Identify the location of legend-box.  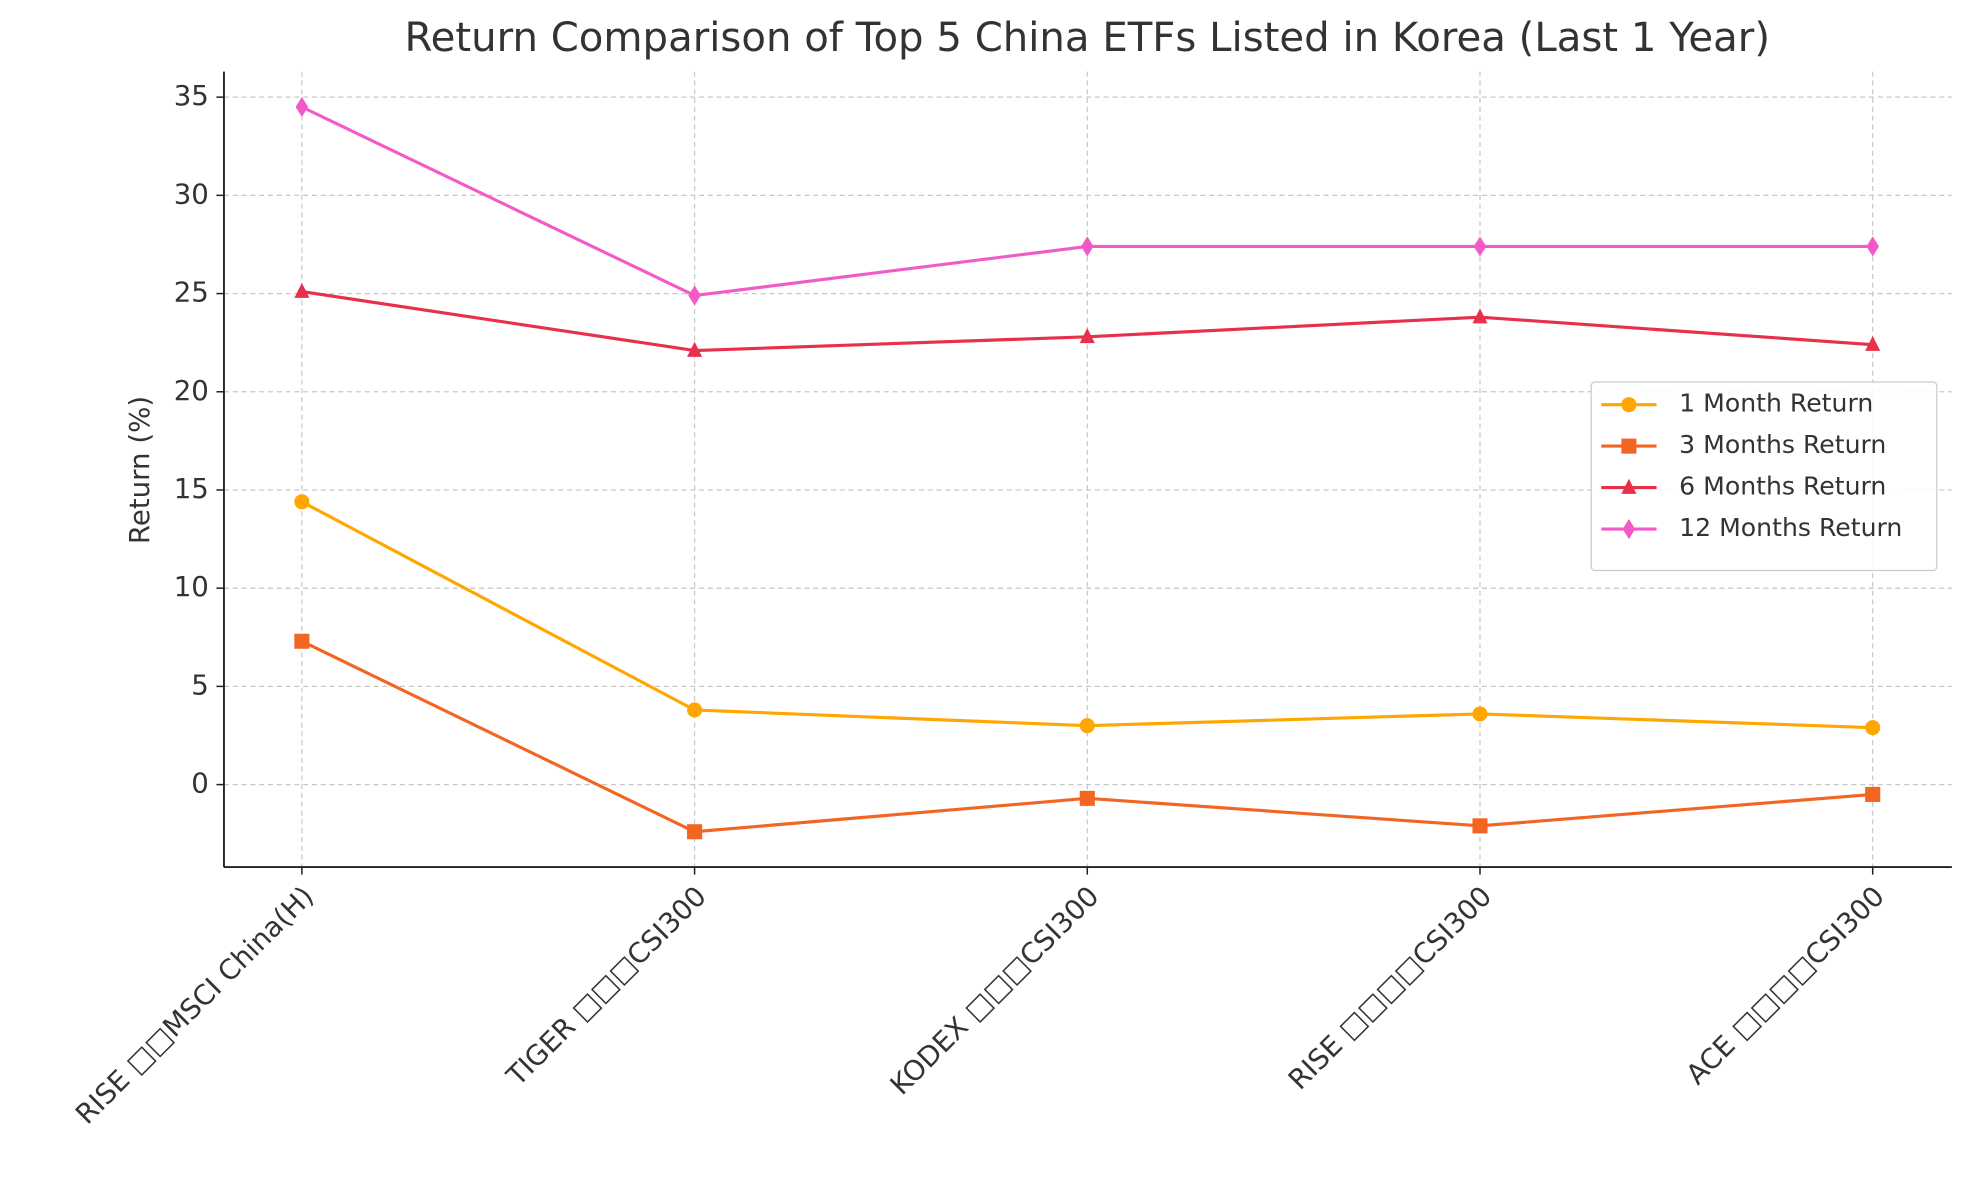
(1764, 476).